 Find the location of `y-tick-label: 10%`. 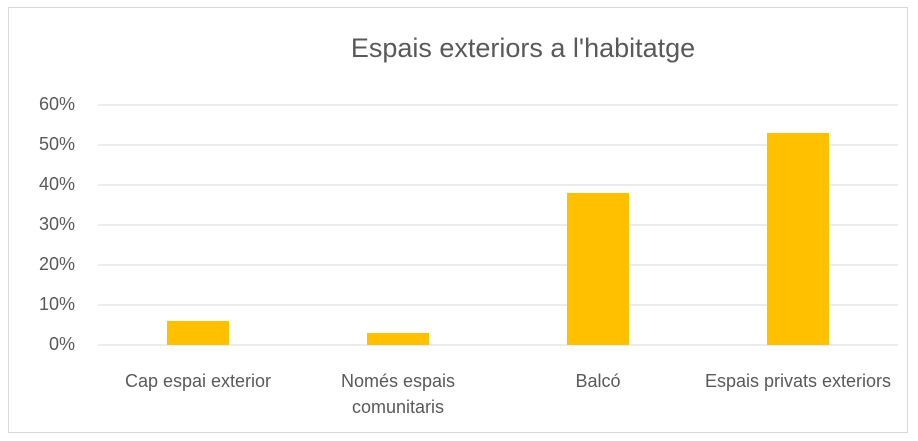

y-tick-label: 10% is located at coordinates (57, 304).